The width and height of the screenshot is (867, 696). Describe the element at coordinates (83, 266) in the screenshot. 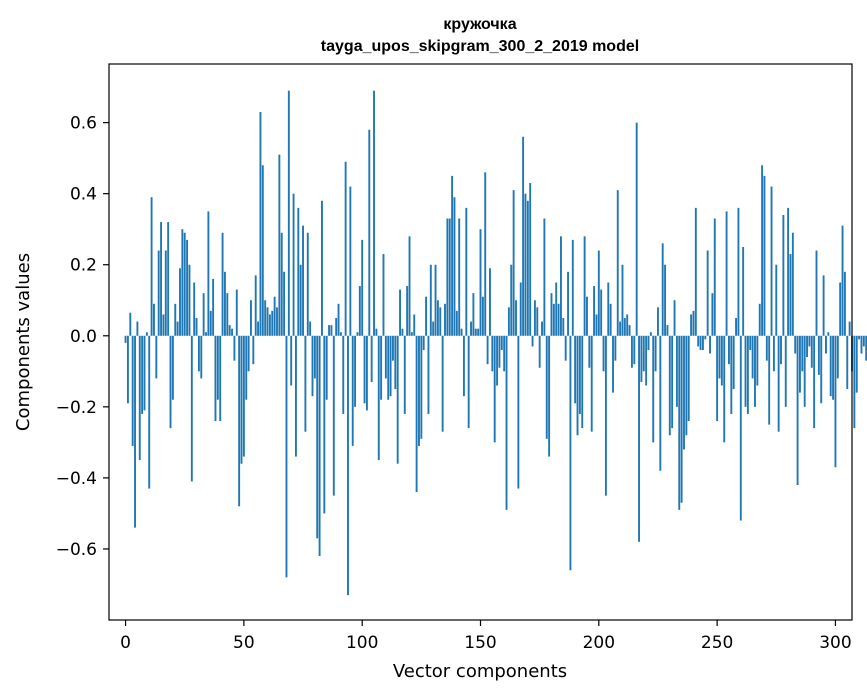

I see `y-tick-label: 0.2` at that location.